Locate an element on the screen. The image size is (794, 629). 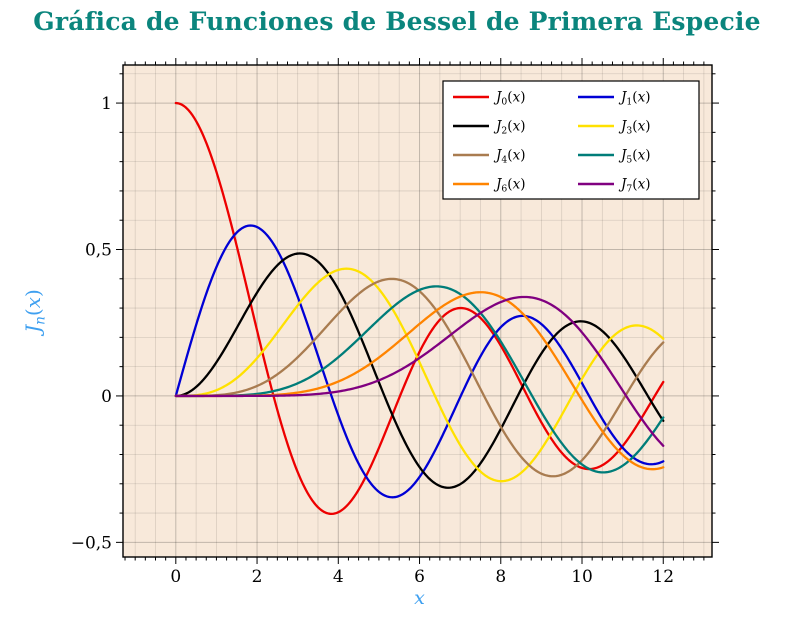
legend-box is located at coordinates (571, 140).